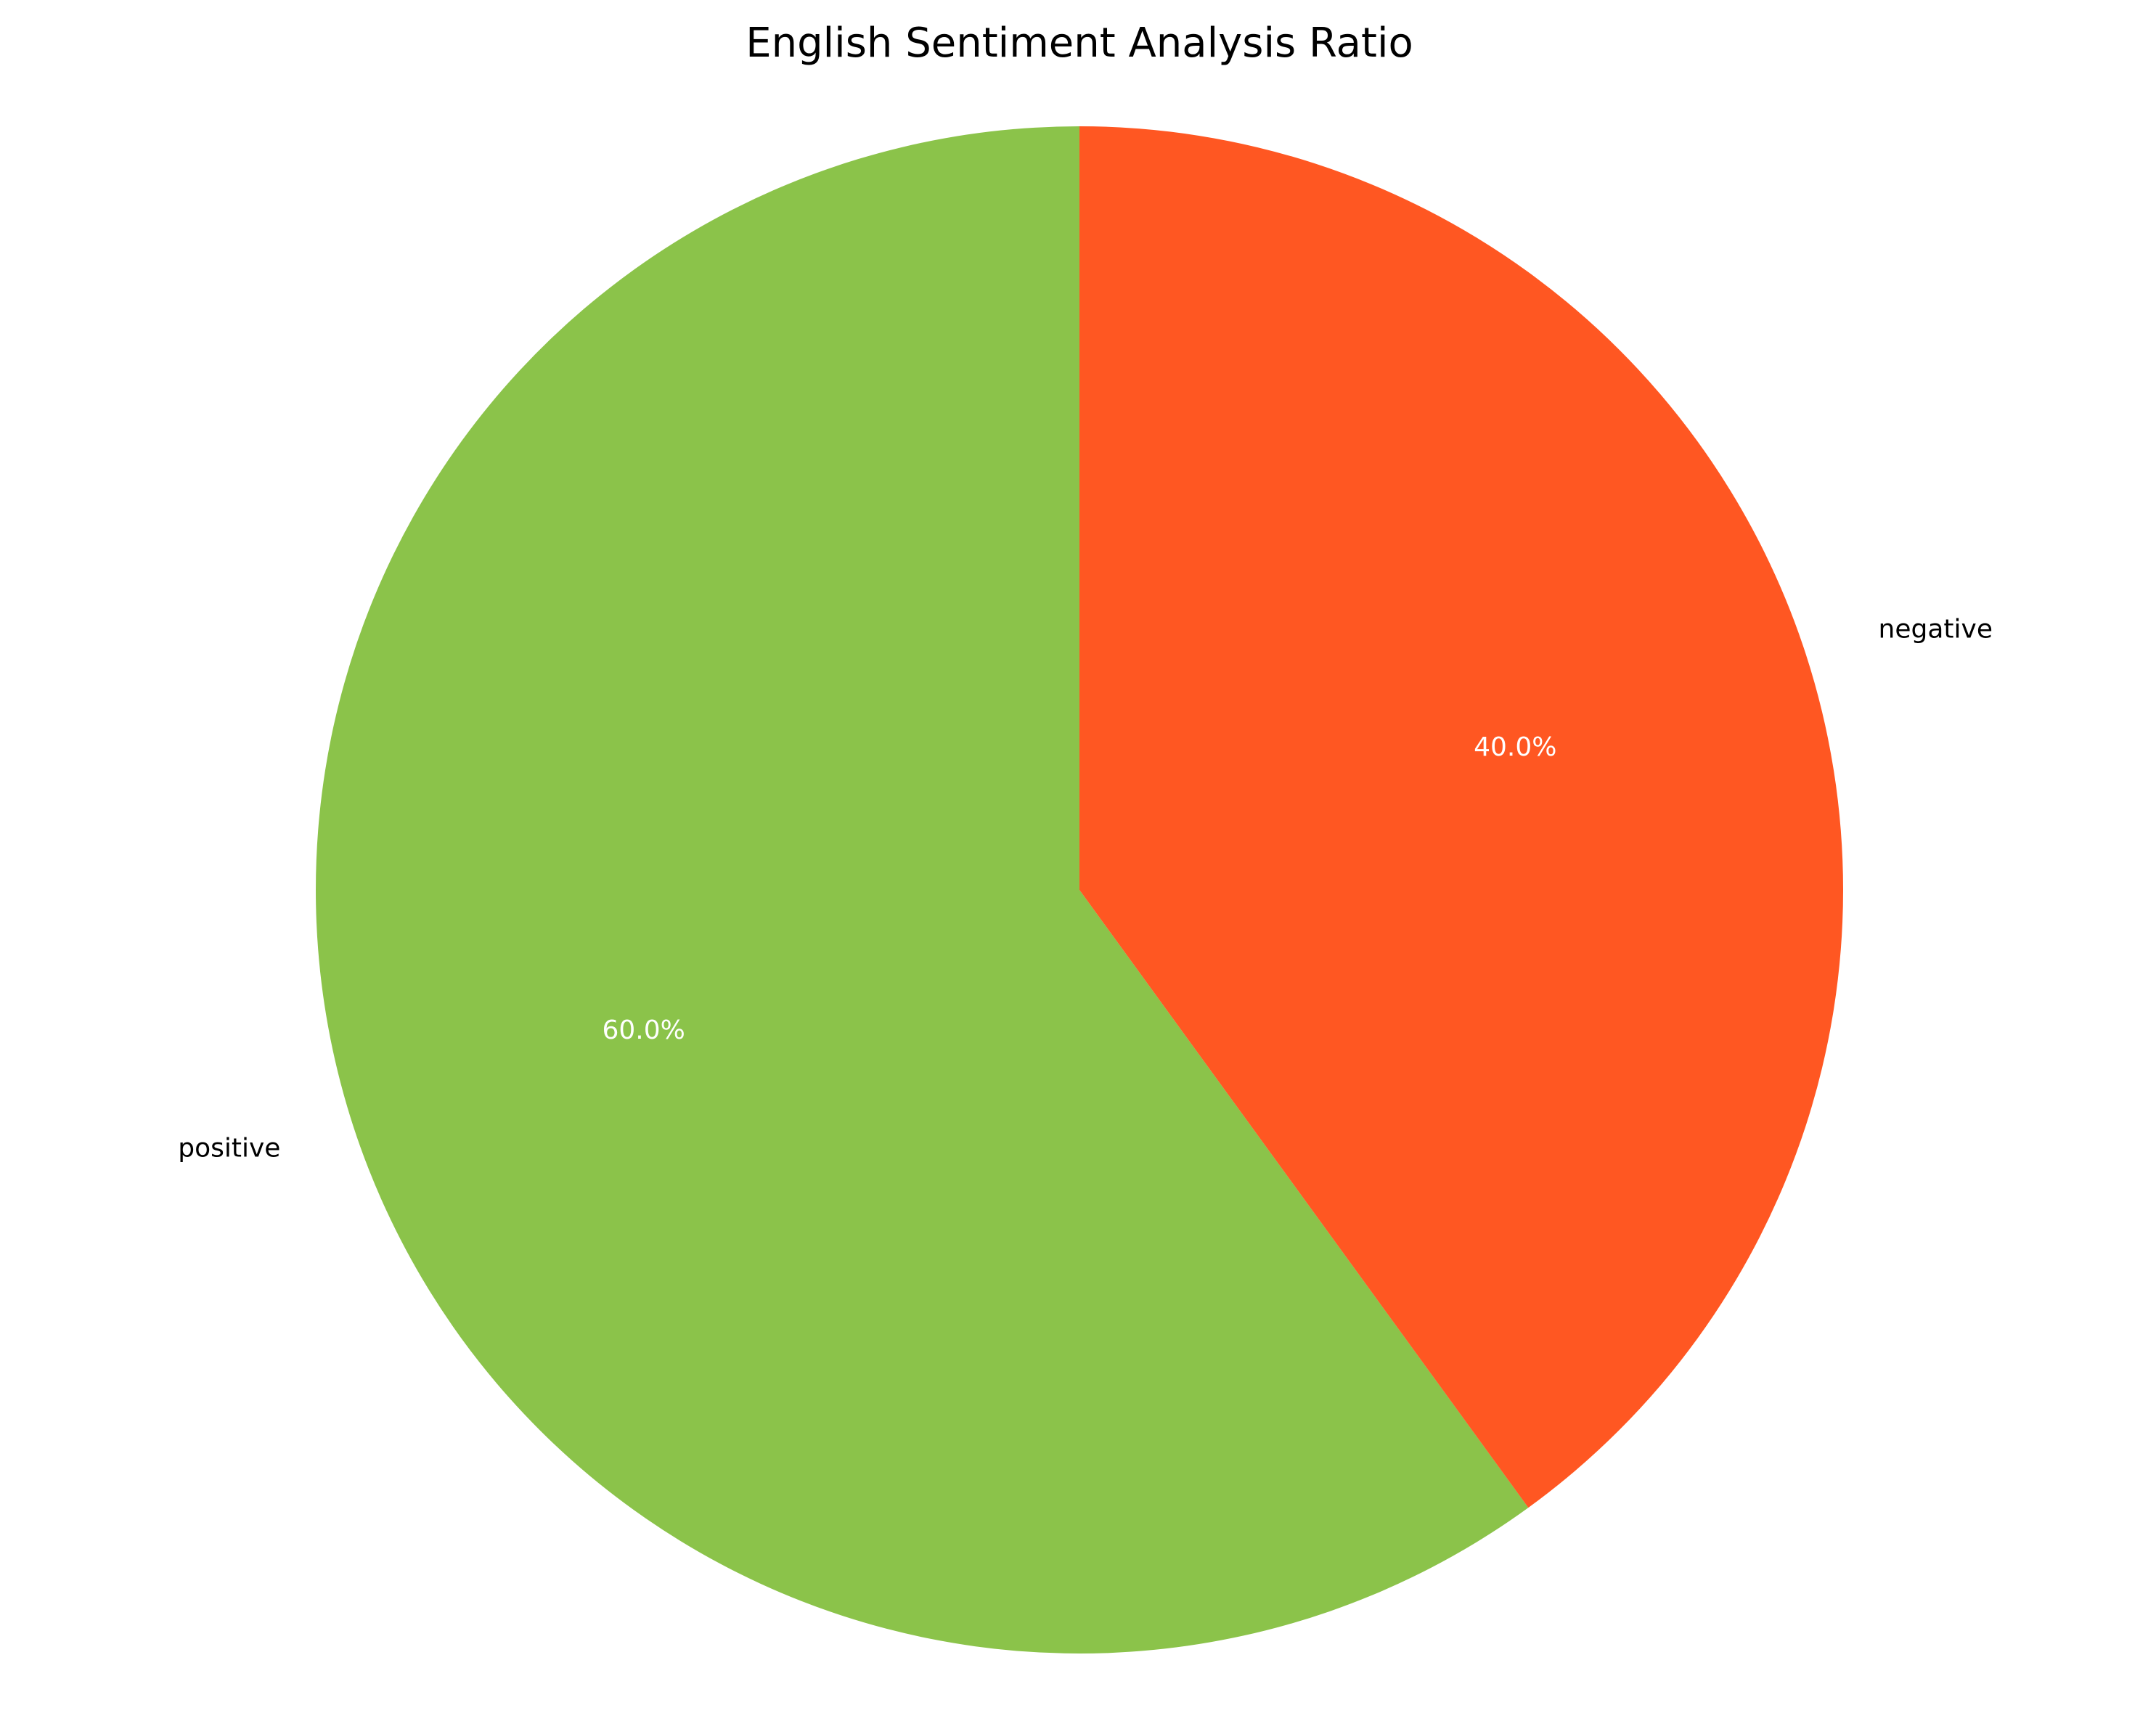 The image size is (2156, 1721). I want to click on category-label-negative: negative, so click(1936, 629).